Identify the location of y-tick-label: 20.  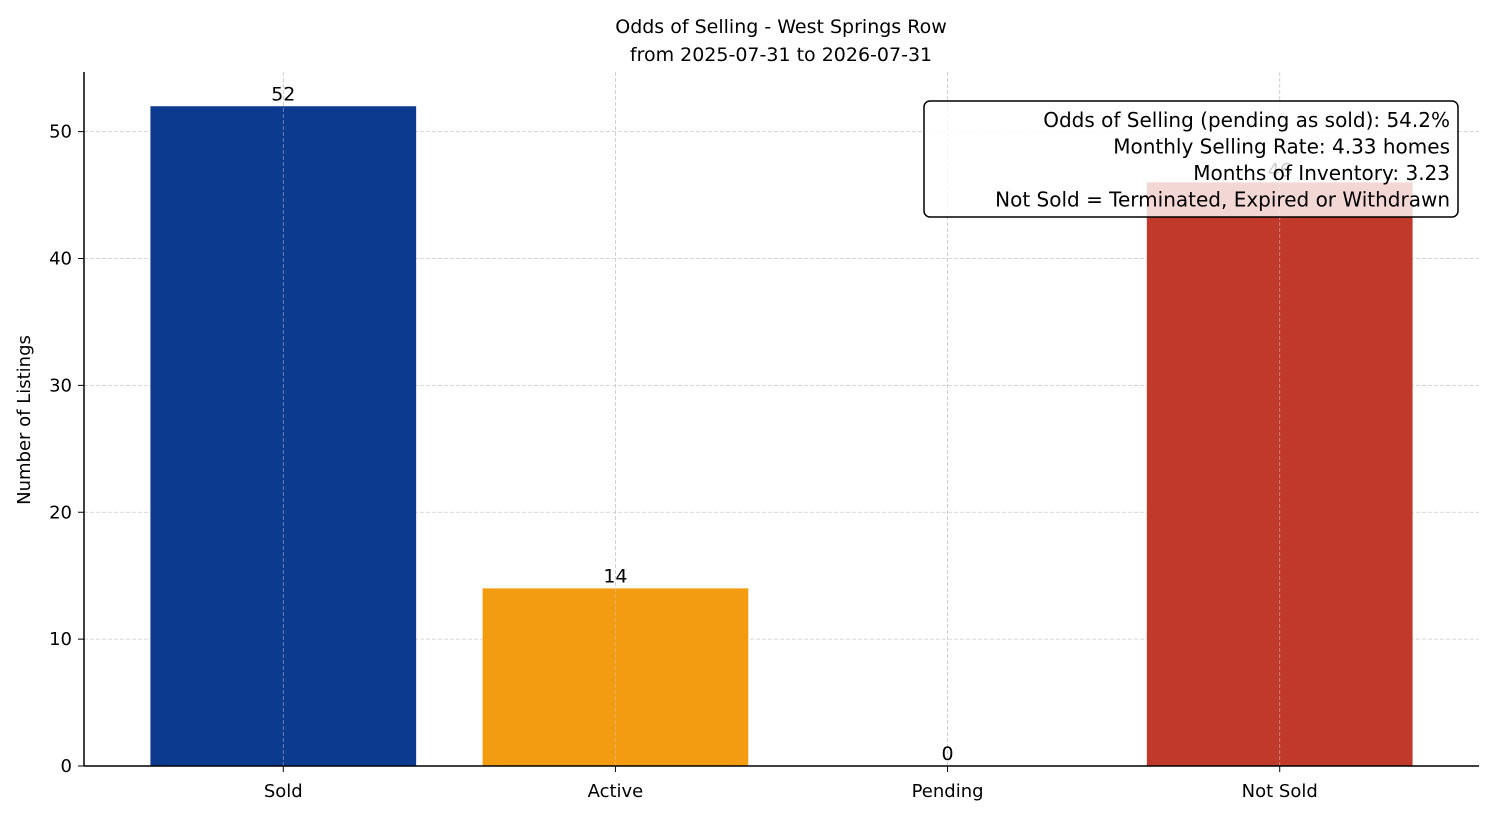
(60, 512).